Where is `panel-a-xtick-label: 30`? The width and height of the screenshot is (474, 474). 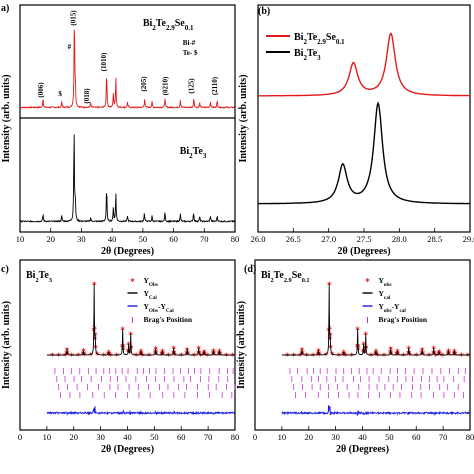
panel-a-xtick-label: 30 is located at coordinates (81, 239).